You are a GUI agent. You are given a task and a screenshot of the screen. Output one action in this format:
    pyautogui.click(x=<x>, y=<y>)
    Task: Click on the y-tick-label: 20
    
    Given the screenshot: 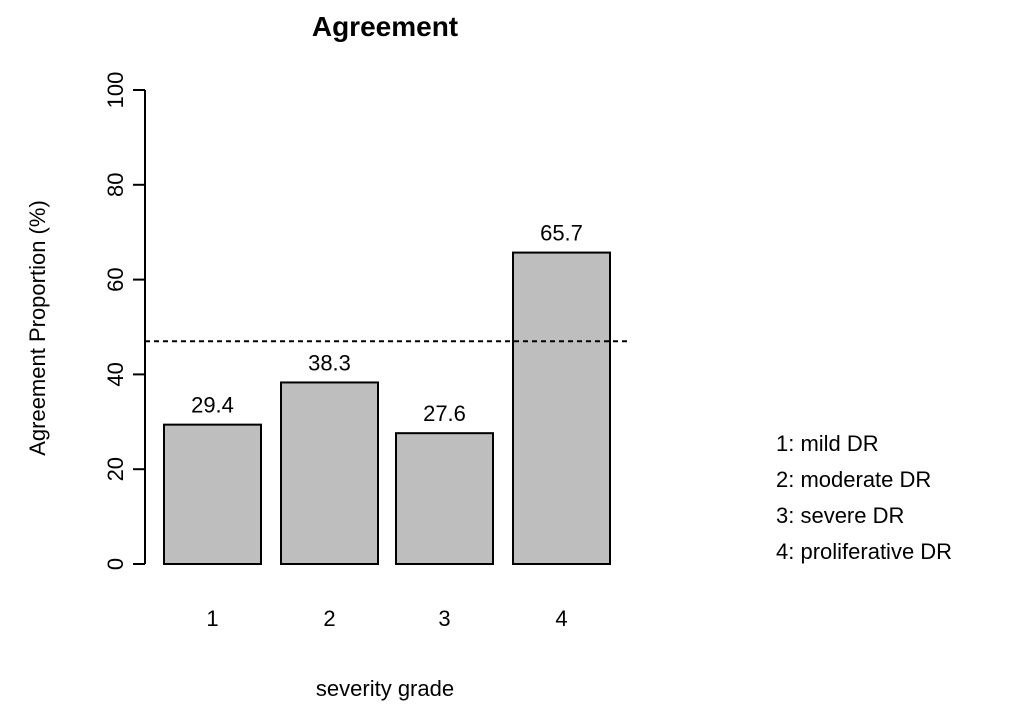 What is the action you would take?
    pyautogui.click(x=115, y=469)
    